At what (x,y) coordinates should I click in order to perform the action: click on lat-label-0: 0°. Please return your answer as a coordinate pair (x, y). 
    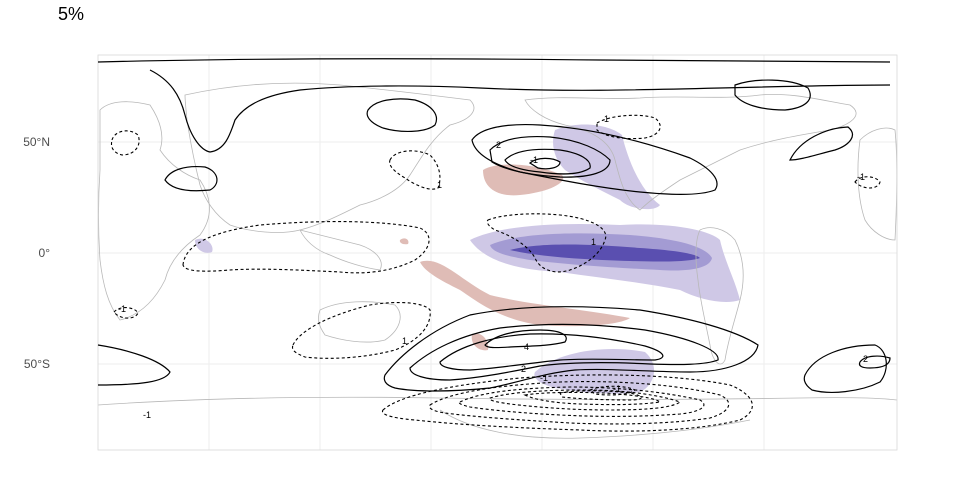
    Looking at the image, I should click on (45, 253).